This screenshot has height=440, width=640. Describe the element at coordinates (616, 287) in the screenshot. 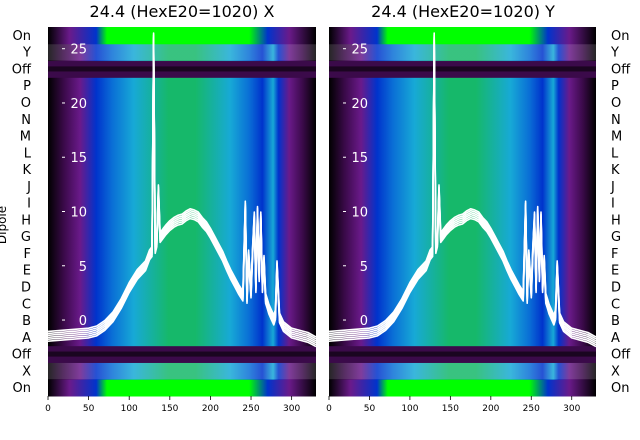

I see `row-label: D` at that location.